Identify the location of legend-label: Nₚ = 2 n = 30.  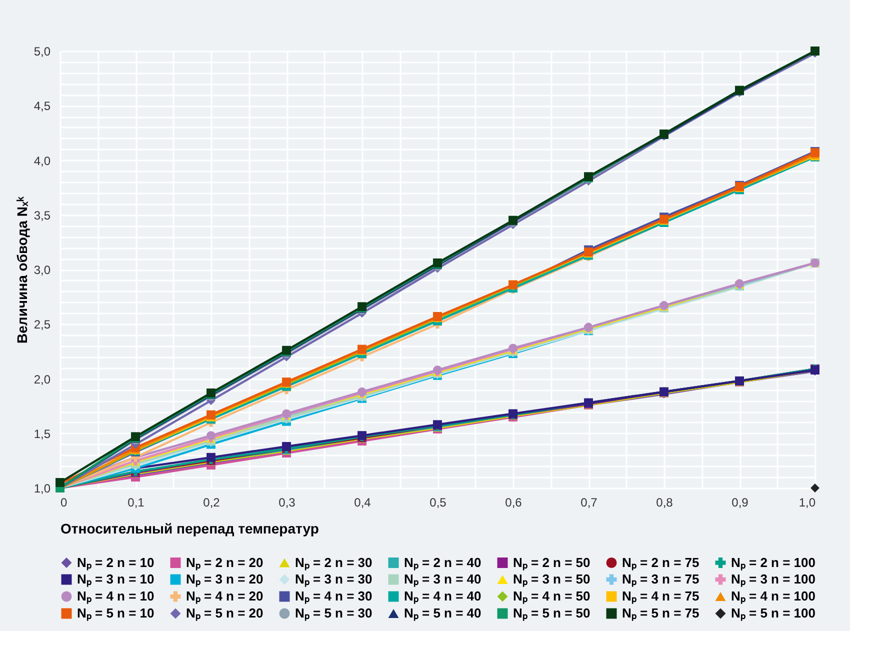
(333, 562).